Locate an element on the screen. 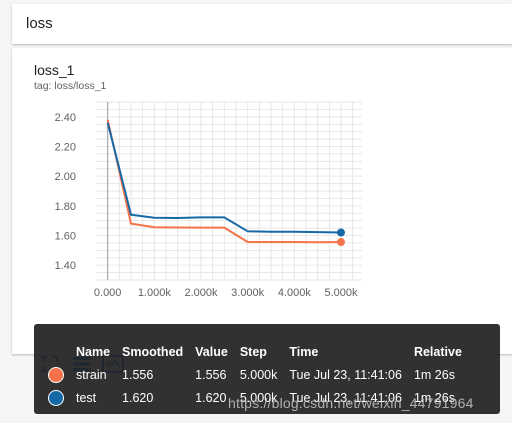 The height and width of the screenshot is (423, 512). y-tick-label: 2.20 is located at coordinates (65, 148).